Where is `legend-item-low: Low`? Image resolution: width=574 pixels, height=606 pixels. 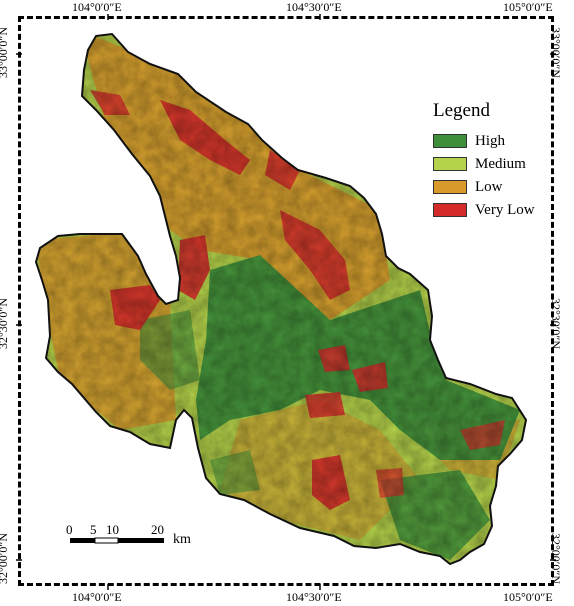
legend-item-low: Low is located at coordinates (468, 187).